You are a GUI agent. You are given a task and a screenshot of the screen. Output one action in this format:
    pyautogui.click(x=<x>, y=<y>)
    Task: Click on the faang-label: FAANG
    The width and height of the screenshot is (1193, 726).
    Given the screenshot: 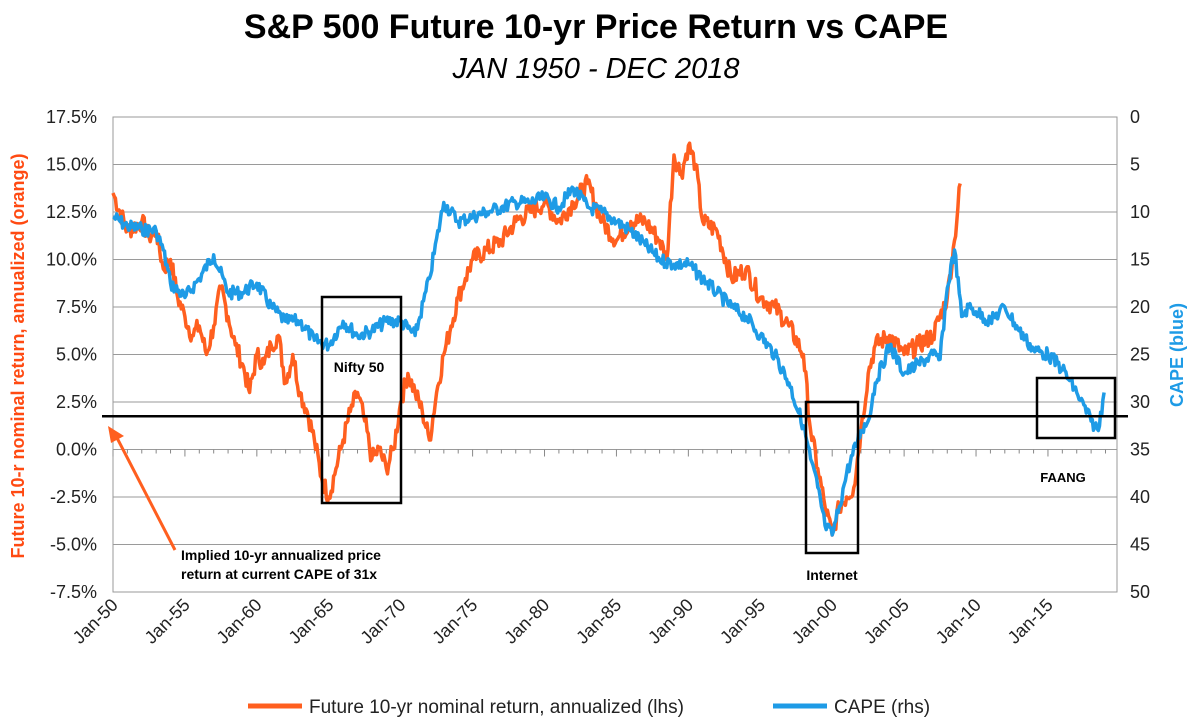 What is the action you would take?
    pyautogui.click(x=1063, y=477)
    